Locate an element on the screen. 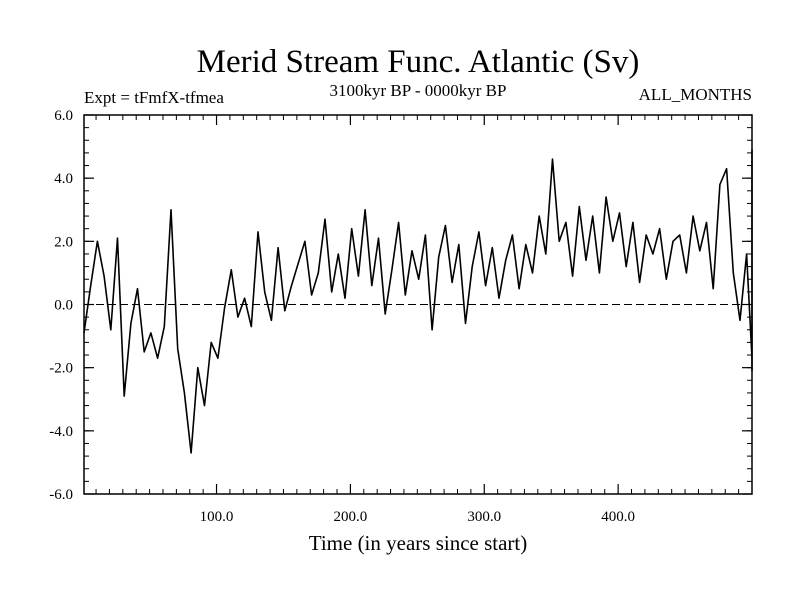  x-tick-label: 400.0 is located at coordinates (618, 517).